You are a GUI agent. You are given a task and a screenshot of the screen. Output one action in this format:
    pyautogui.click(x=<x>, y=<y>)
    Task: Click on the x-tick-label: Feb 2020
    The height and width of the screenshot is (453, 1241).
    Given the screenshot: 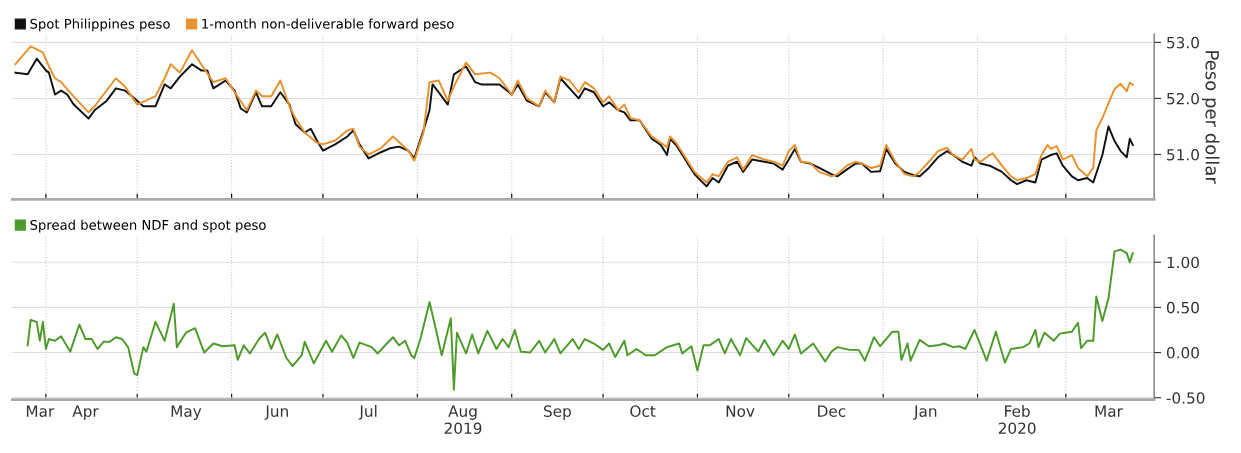 What is the action you would take?
    pyautogui.click(x=1017, y=420)
    